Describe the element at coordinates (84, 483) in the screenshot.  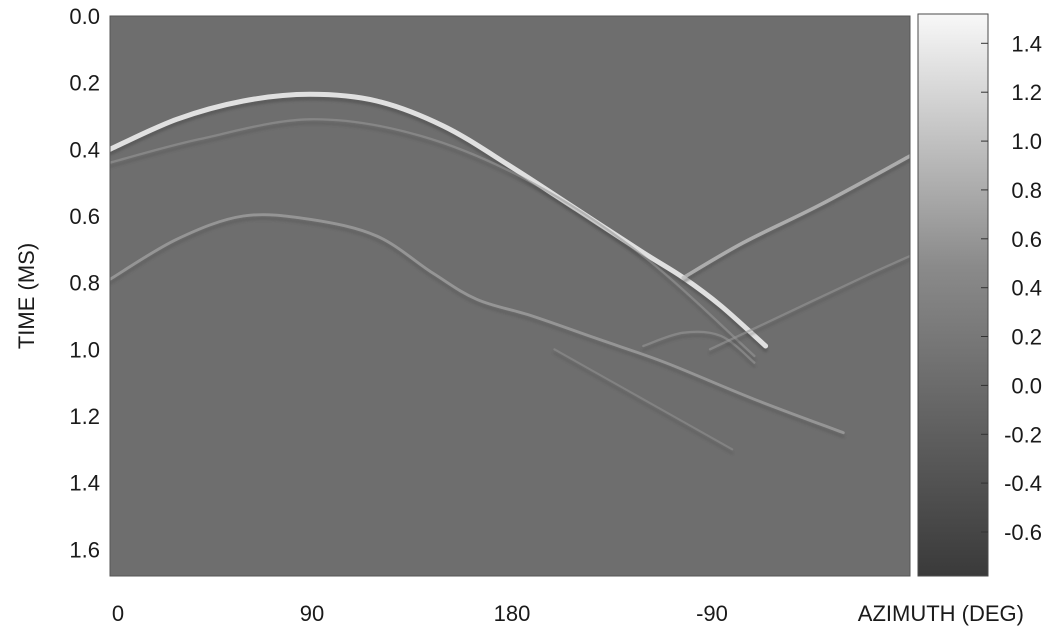
I see `y-tick-label: 1.4` at that location.